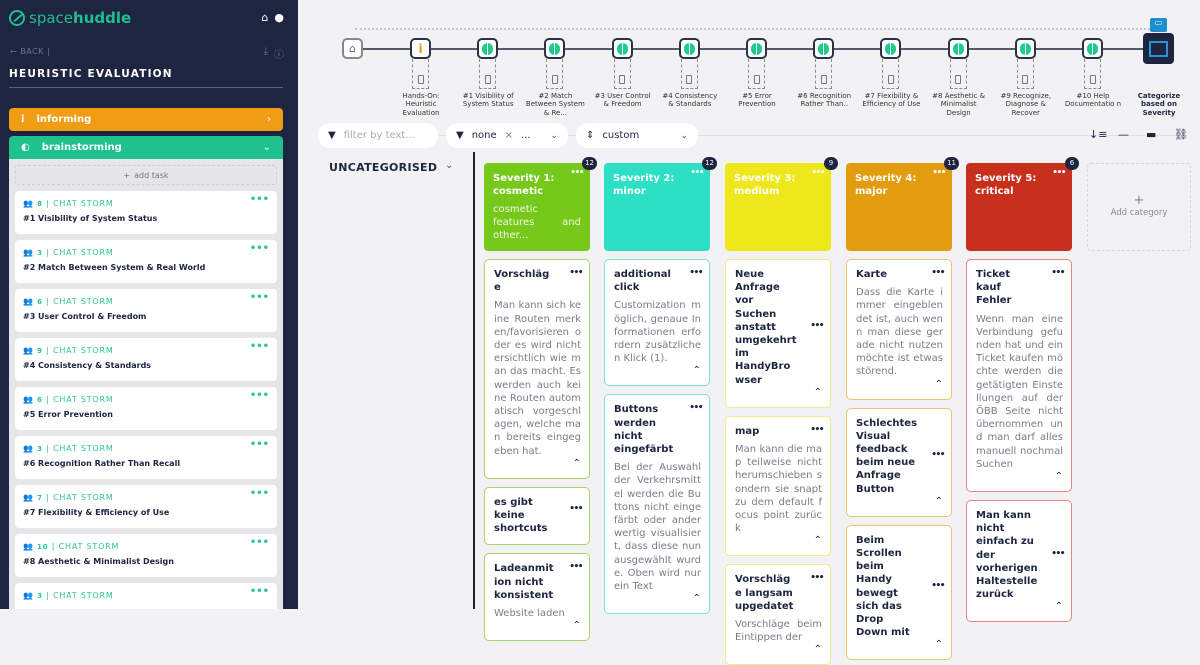  I want to click on remove-icon: ×, so click(509, 135).